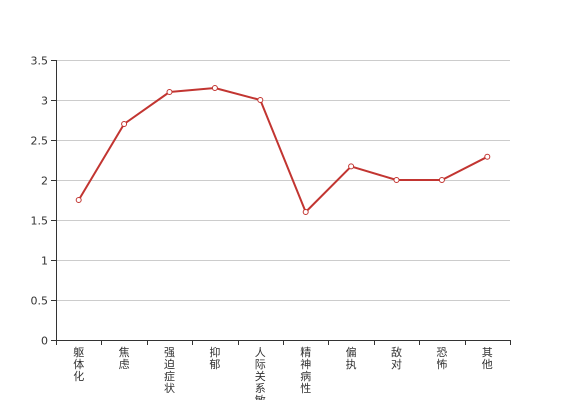 The width and height of the screenshot is (567, 400). What do you see at coordinates (124, 358) in the screenshot?
I see `x-category-label: 焦虑` at bounding box center [124, 358].